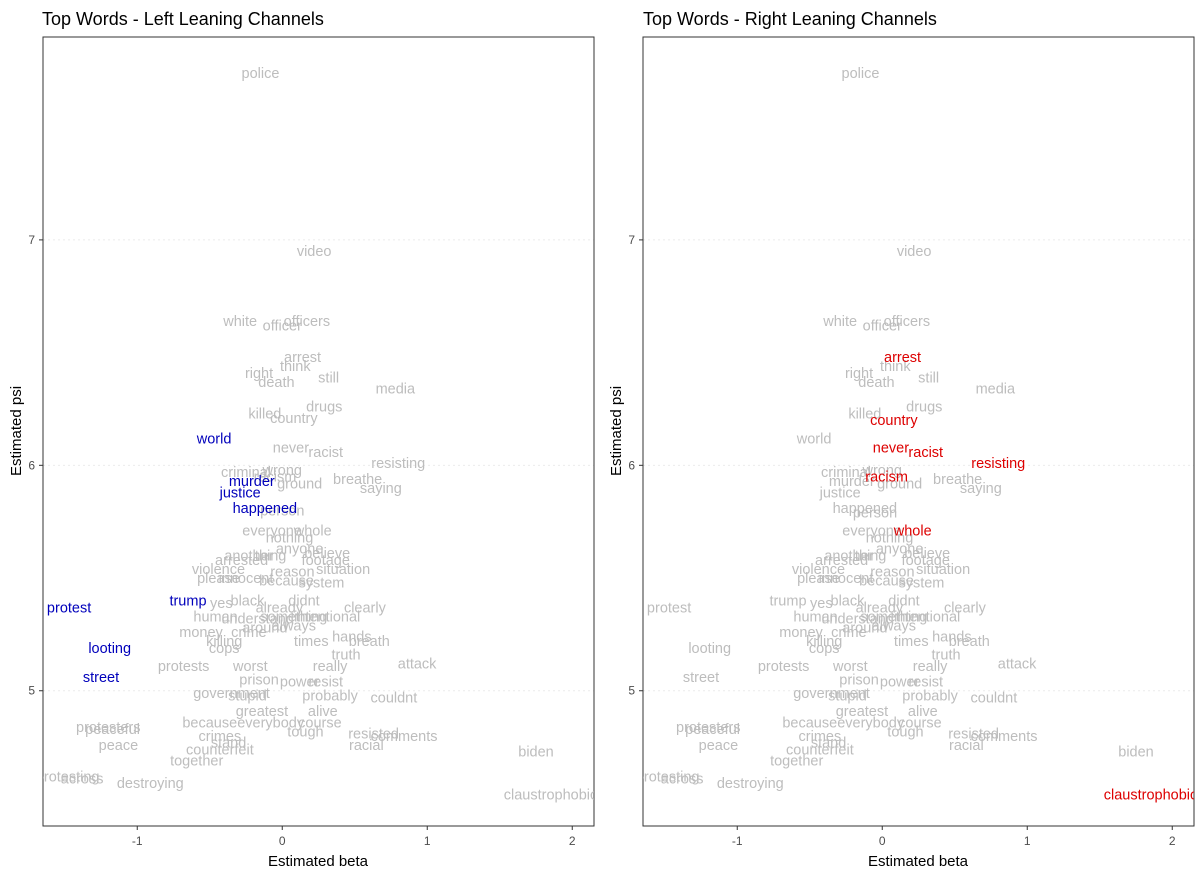 This screenshot has height=875, width=1203. What do you see at coordinates (394, 699) in the screenshot?
I see `word-point: couldnt` at bounding box center [394, 699].